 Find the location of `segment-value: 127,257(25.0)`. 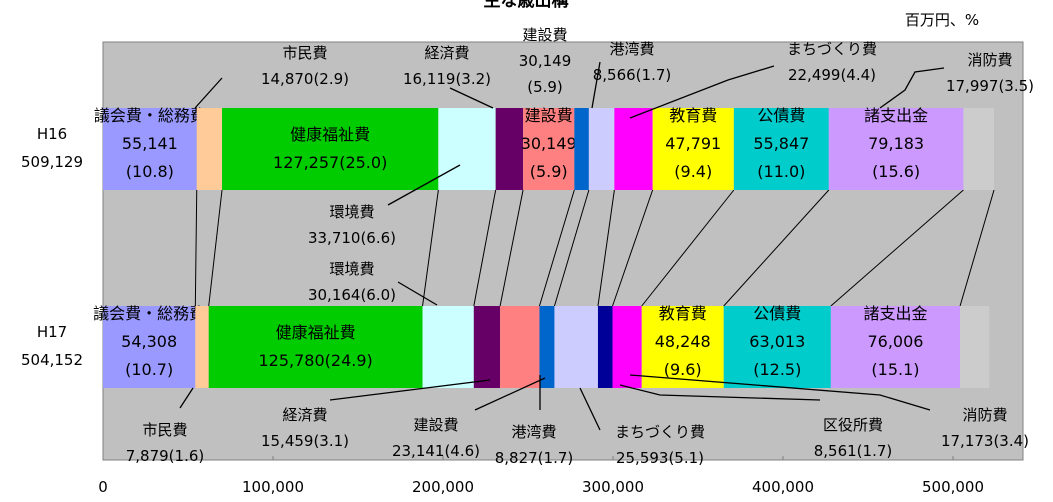

segment-value: 127,257(25.0) is located at coordinates (330, 162).